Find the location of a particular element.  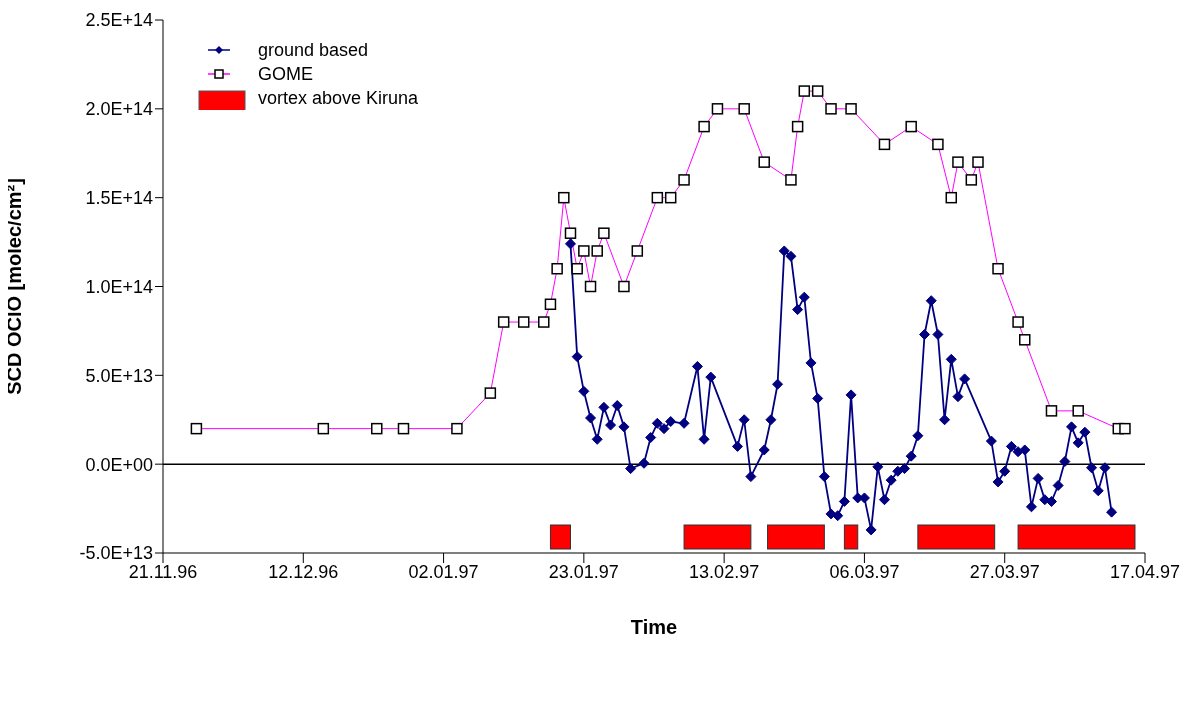

y-tick-label: -5.0E+13 is located at coordinates (116, 553).